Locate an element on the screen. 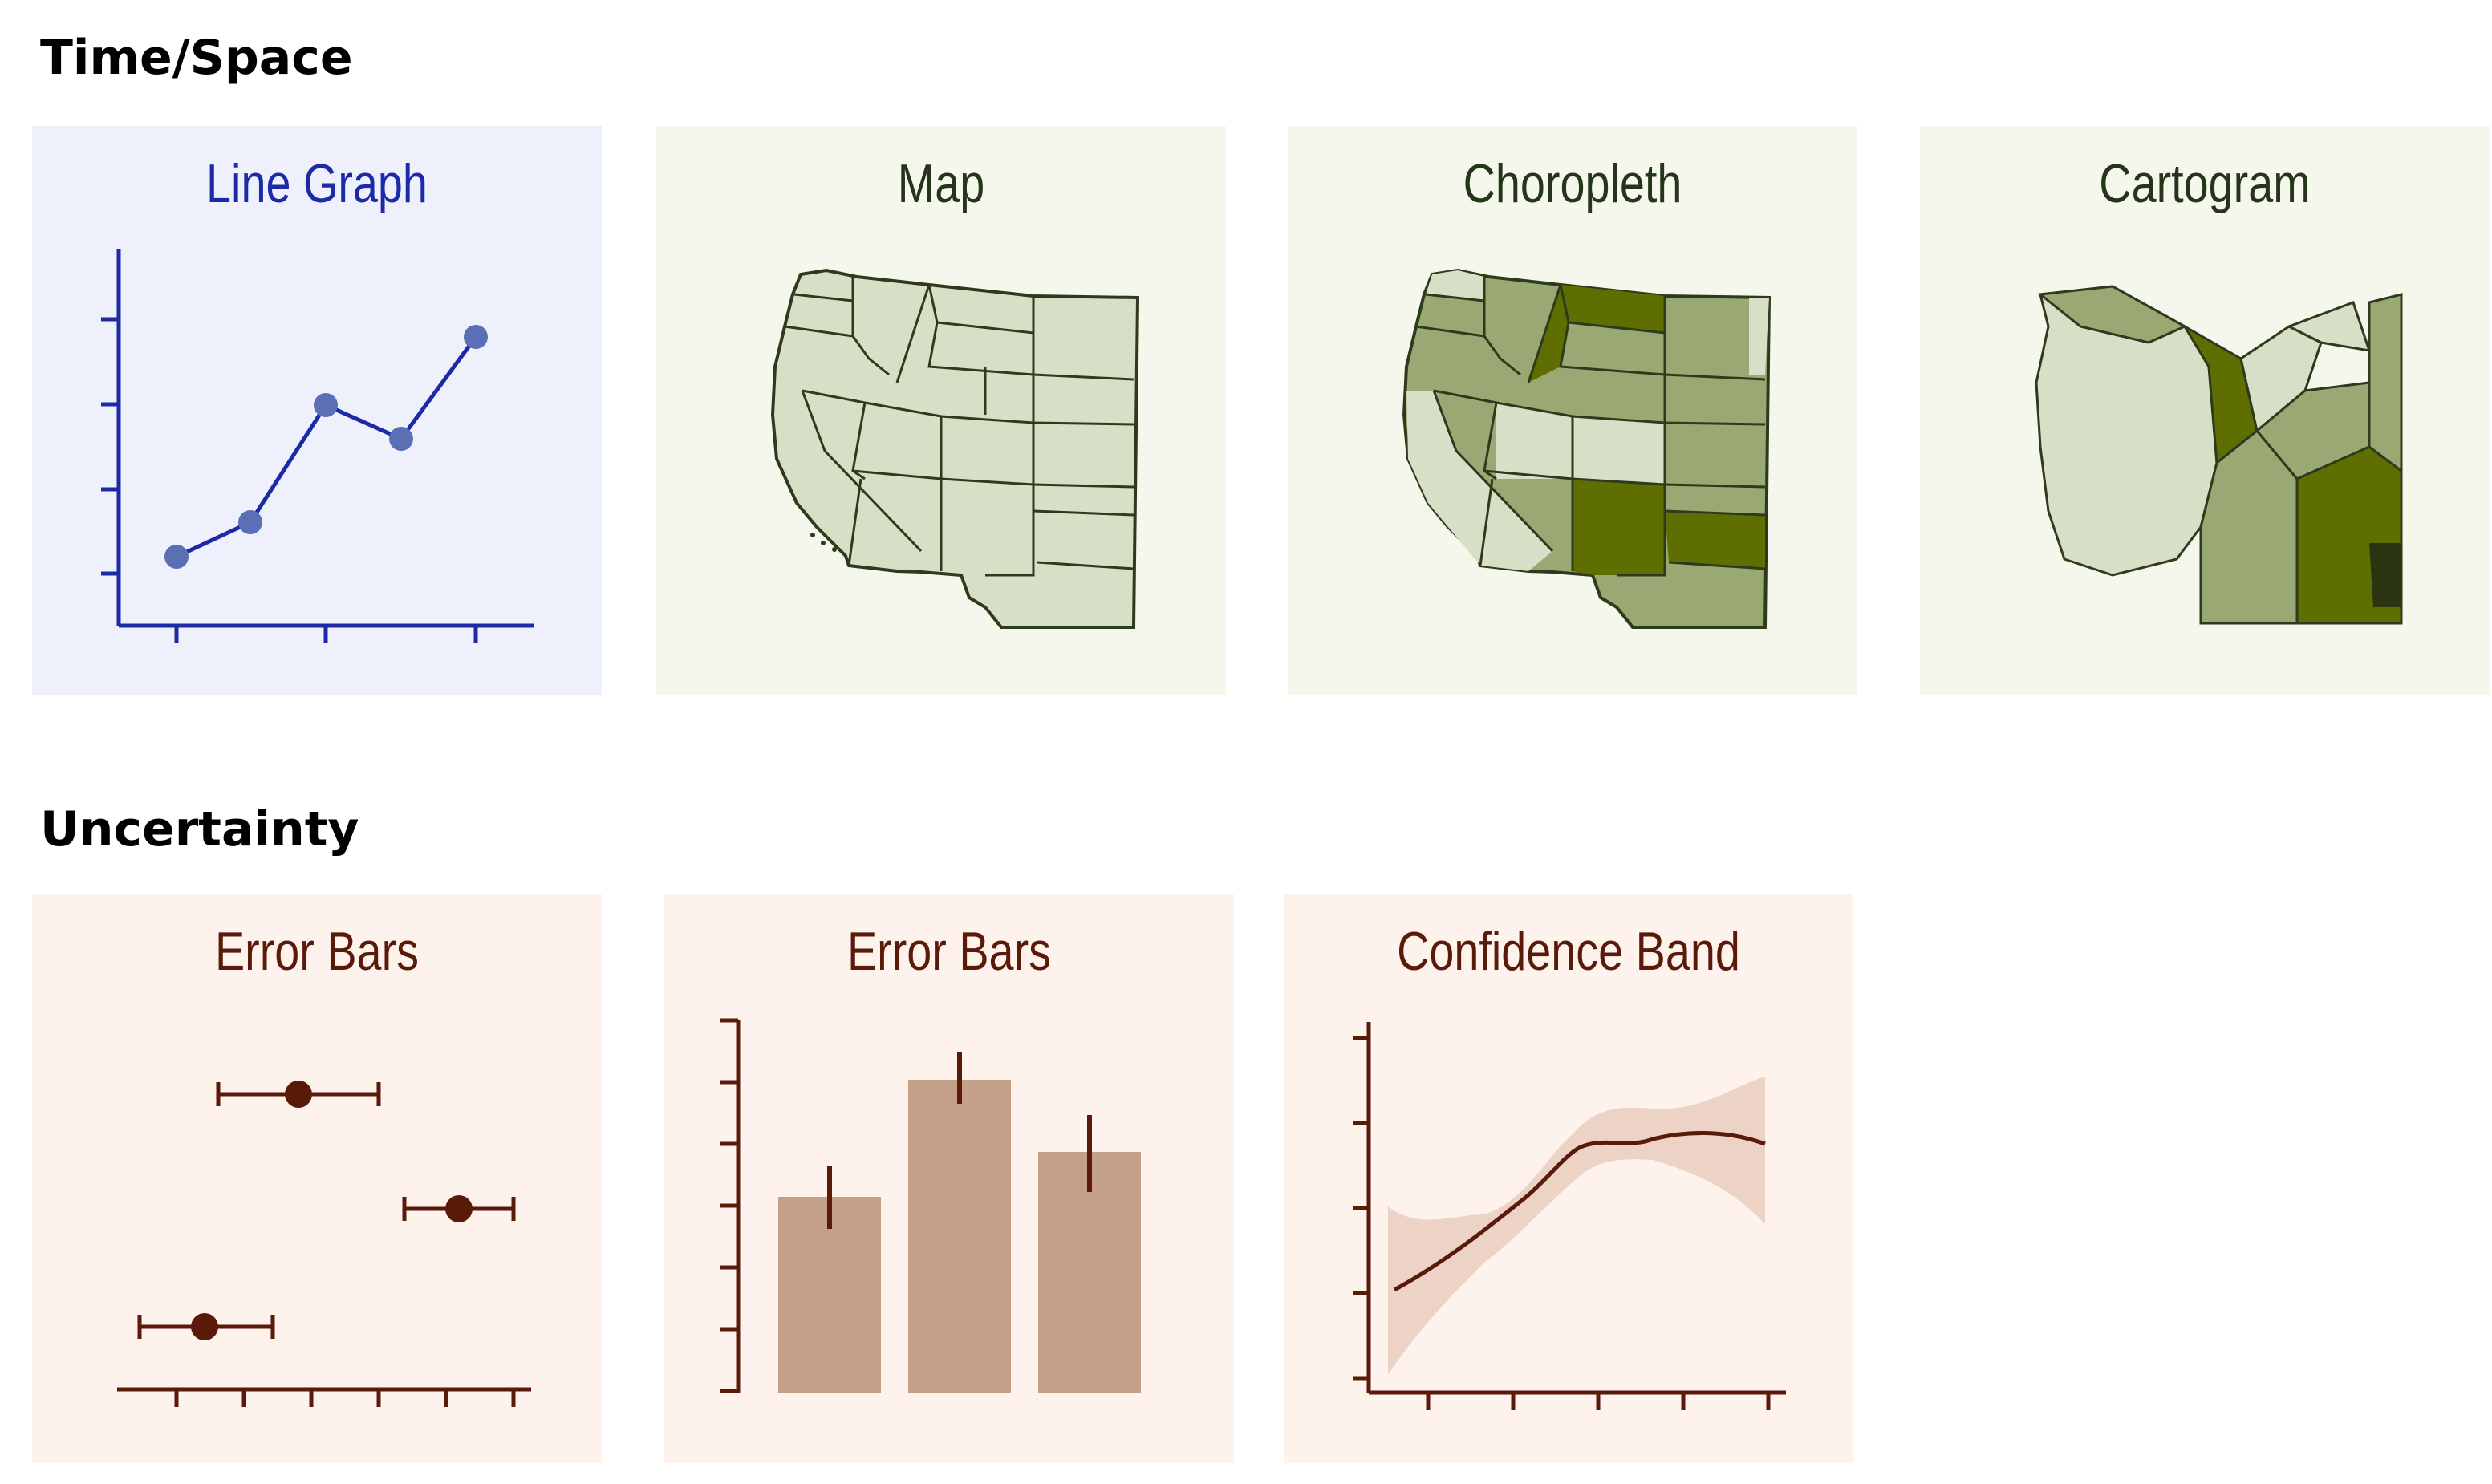  choropleth-card: Choropleth is located at coordinates (1573, 411).